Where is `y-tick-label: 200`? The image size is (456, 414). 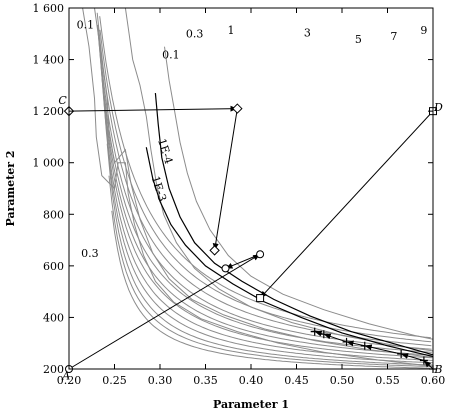 y-tick-label: 200 is located at coordinates (53, 369).